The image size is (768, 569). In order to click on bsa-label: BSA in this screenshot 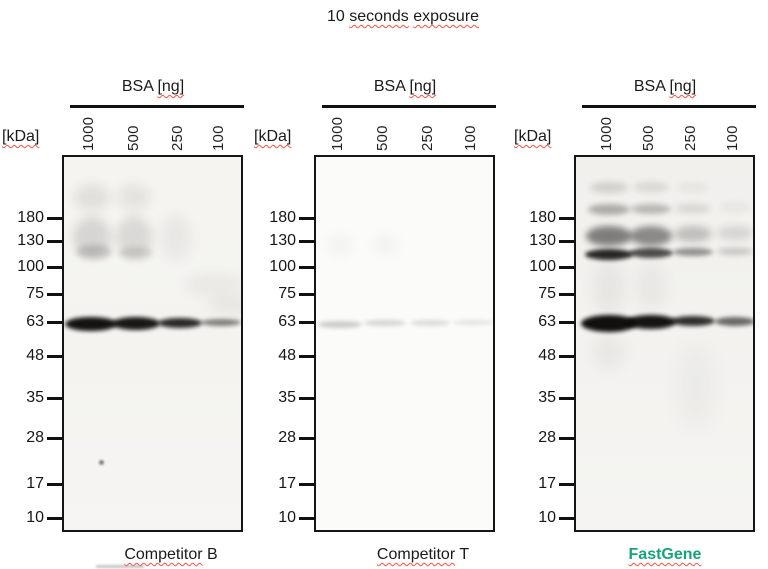, I will do `click(389, 86)`.